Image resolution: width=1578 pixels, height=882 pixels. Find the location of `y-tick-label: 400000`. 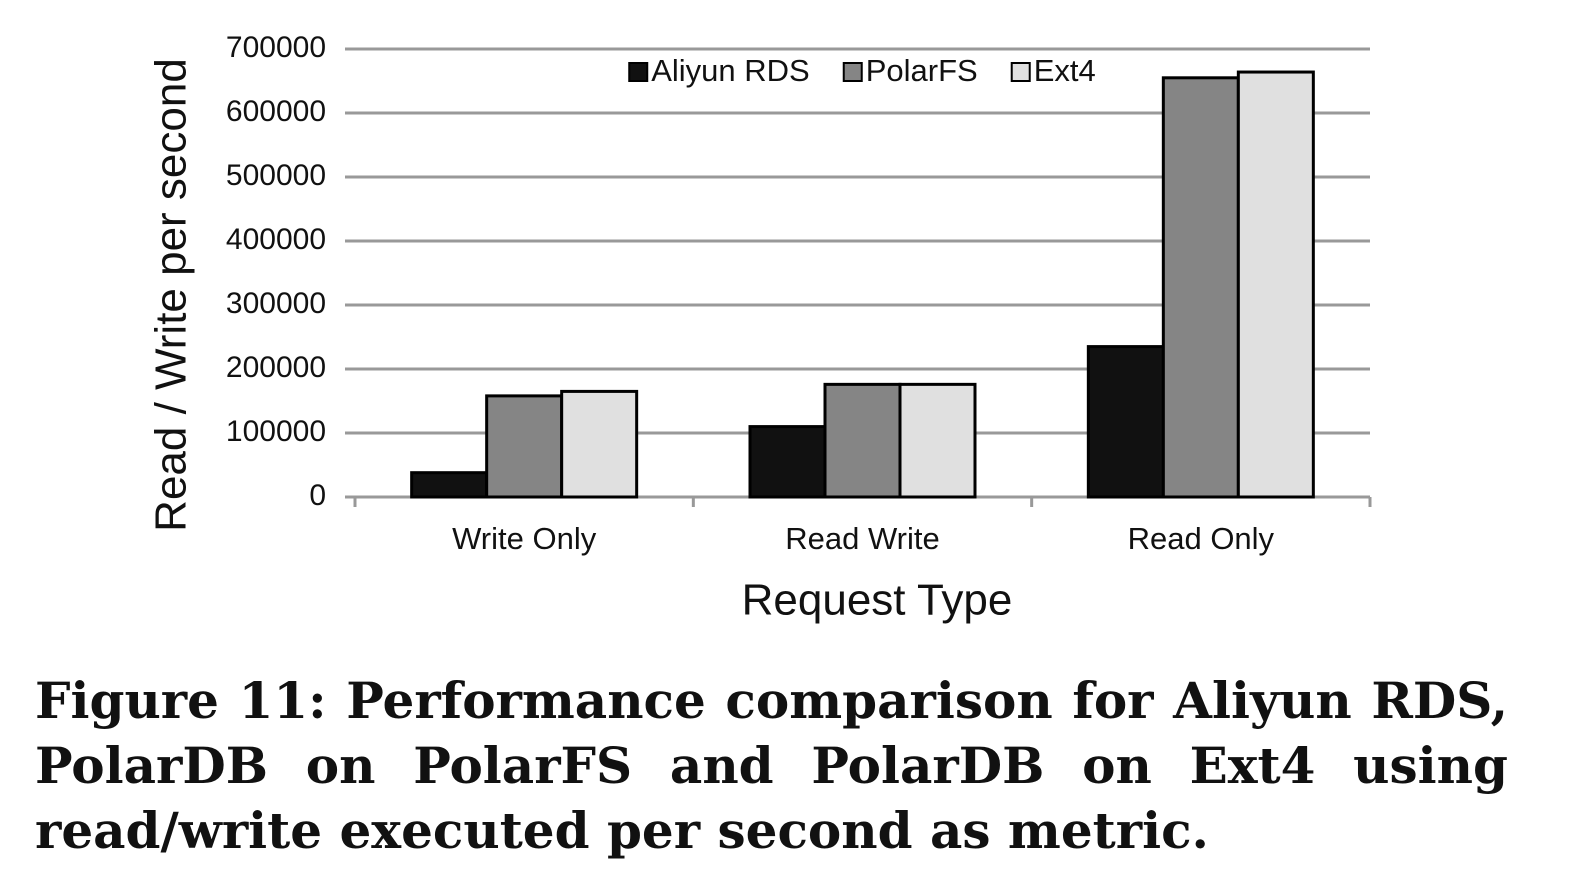

y-tick-label: 400000 is located at coordinates (276, 239).